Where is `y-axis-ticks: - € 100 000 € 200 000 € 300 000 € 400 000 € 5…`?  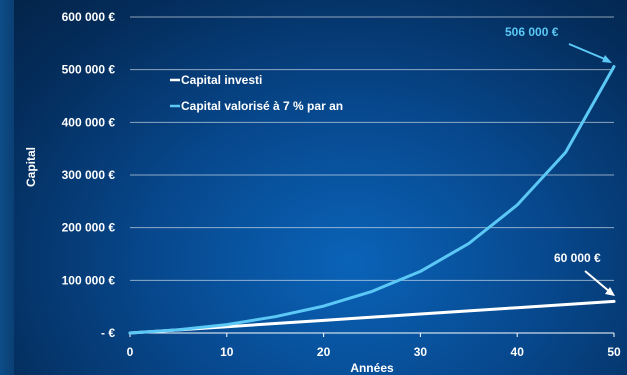
y-axis-ticks: - € 100 000 € 200 000 € 300 000 € 400 000 € 5… is located at coordinates (89, 175).